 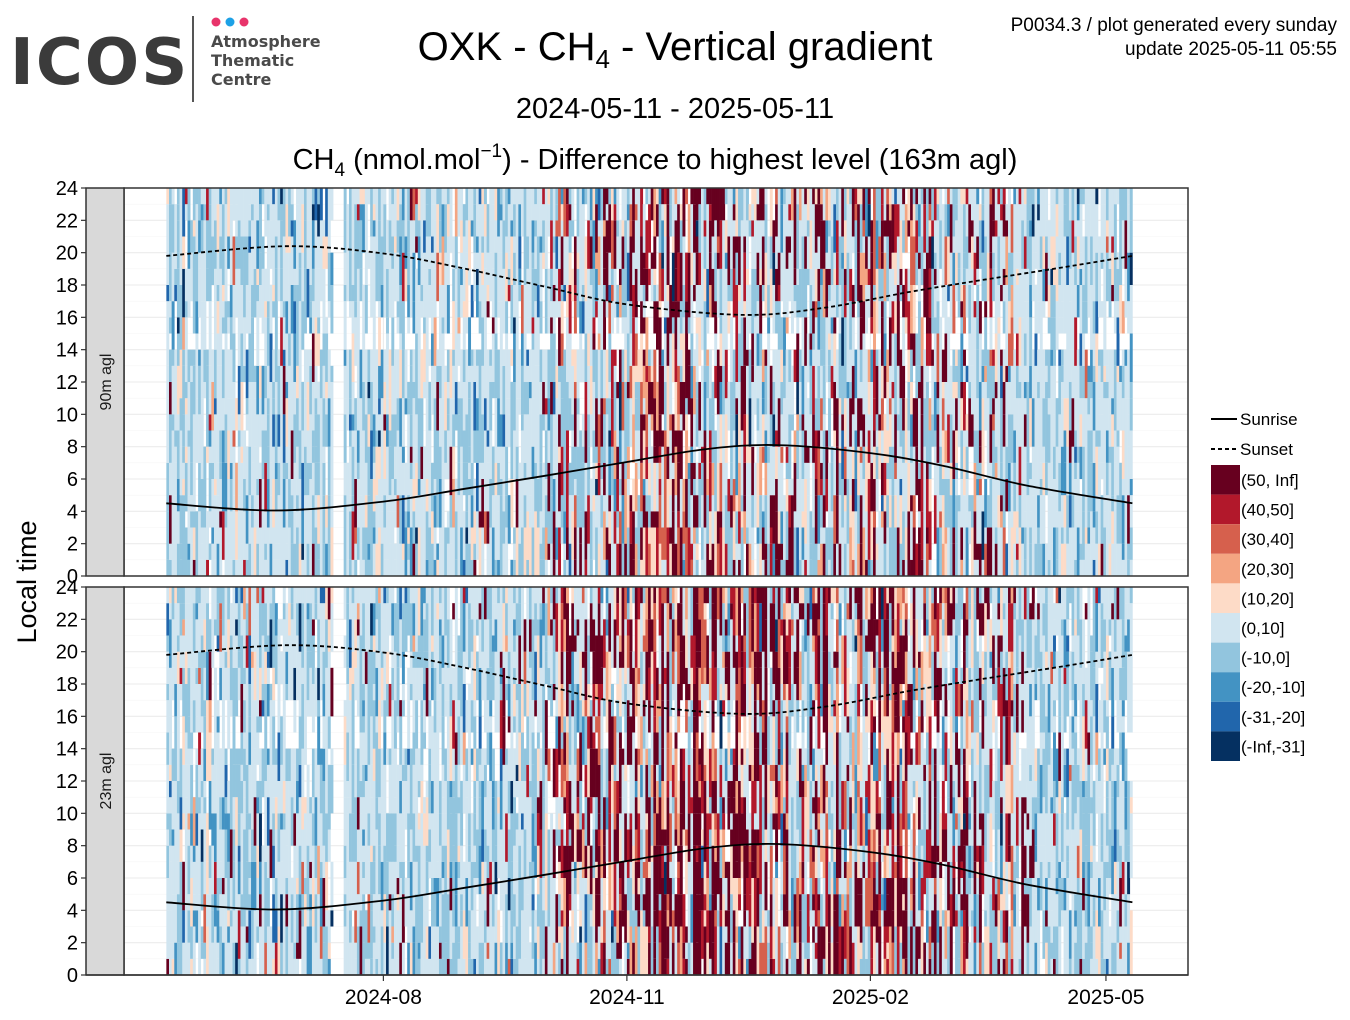 What do you see at coordinates (27, 581) in the screenshot?
I see `y-axis-label: Local time` at bounding box center [27, 581].